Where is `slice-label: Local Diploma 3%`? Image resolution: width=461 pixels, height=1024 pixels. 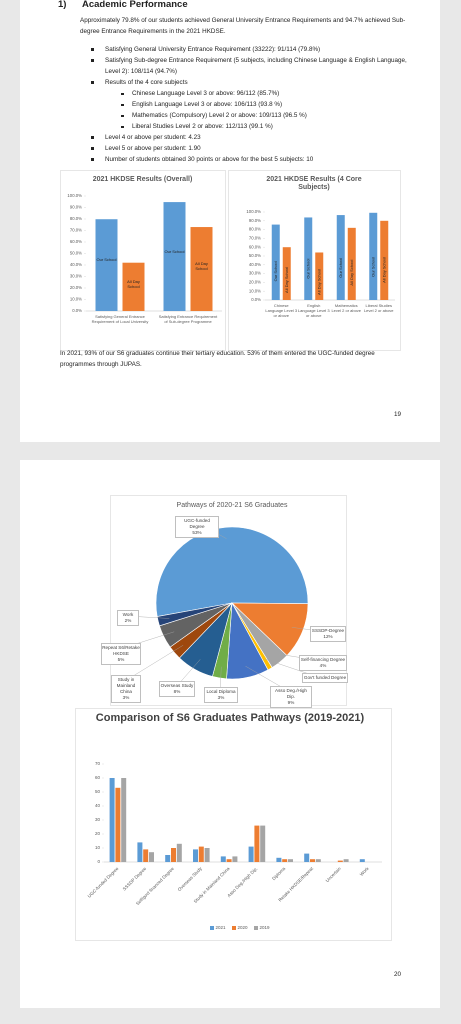 slice-label: Local Diploma 3% is located at coordinates (221, 695).